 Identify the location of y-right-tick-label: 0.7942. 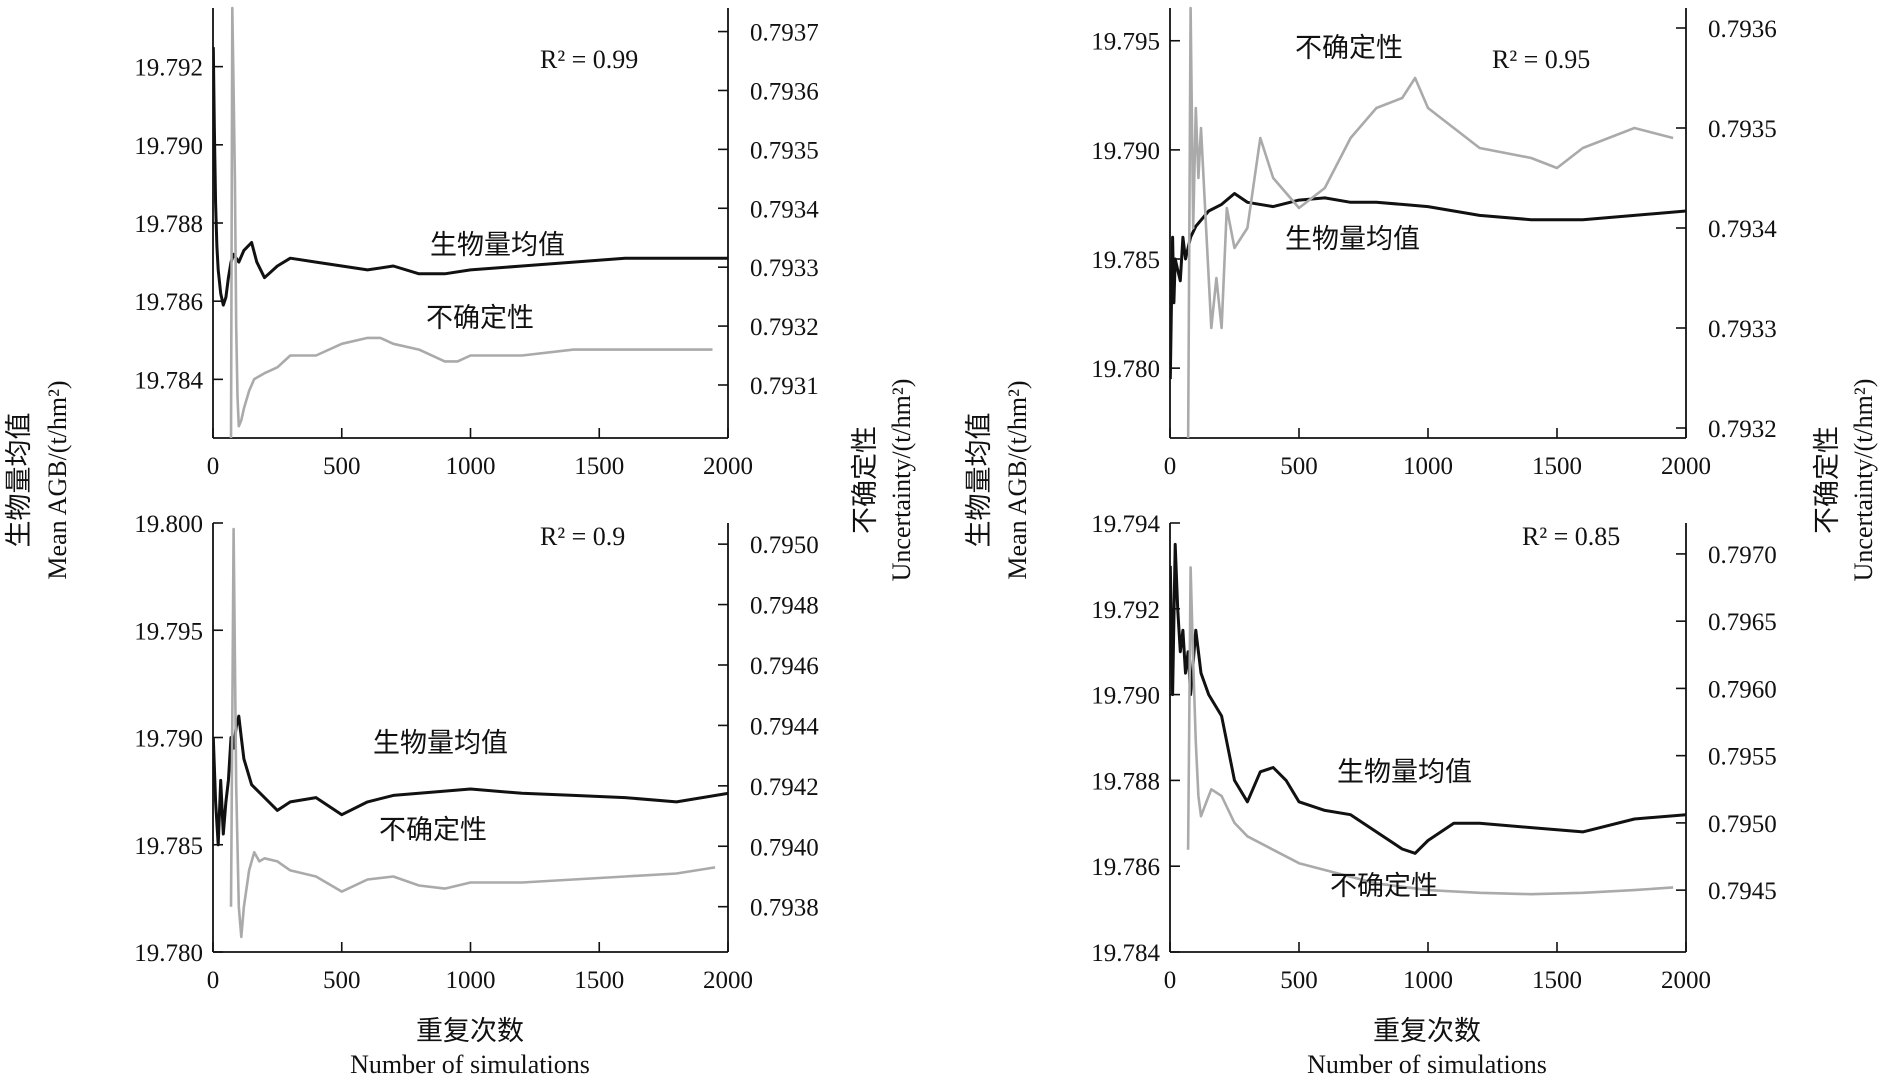
(784, 787).